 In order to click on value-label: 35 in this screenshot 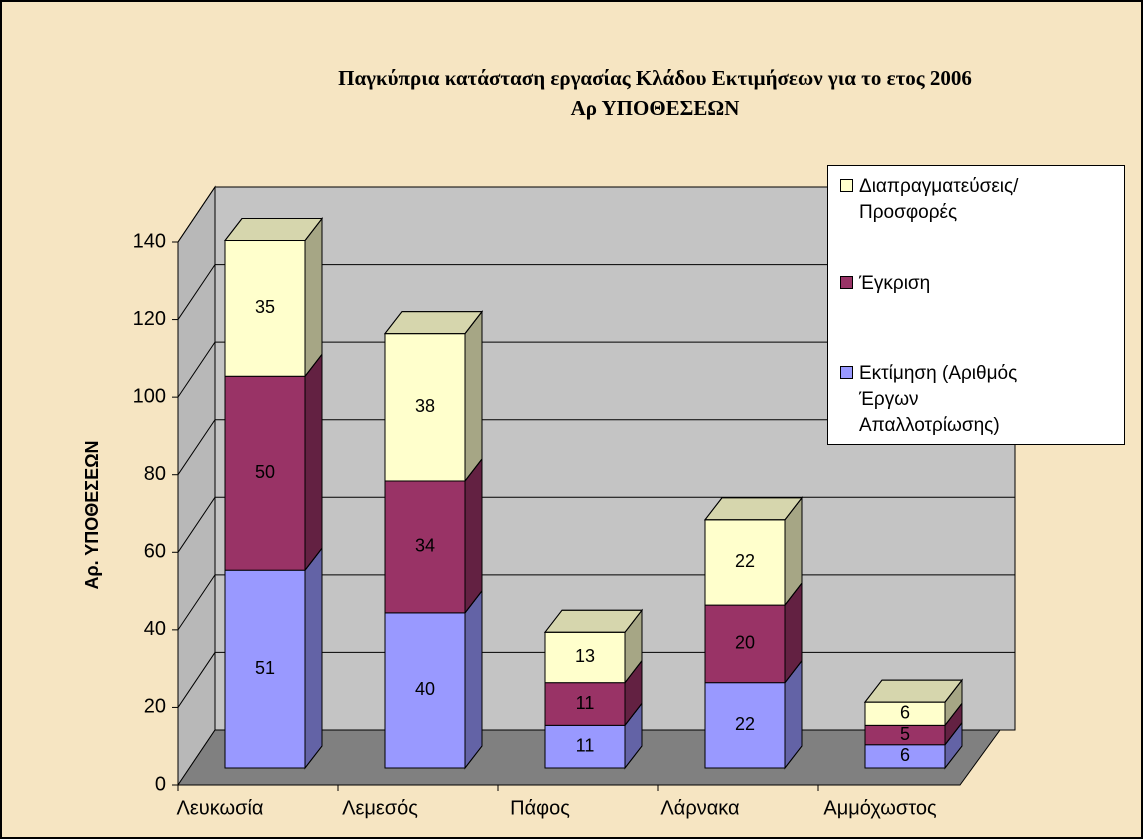, I will do `click(265, 307)`.